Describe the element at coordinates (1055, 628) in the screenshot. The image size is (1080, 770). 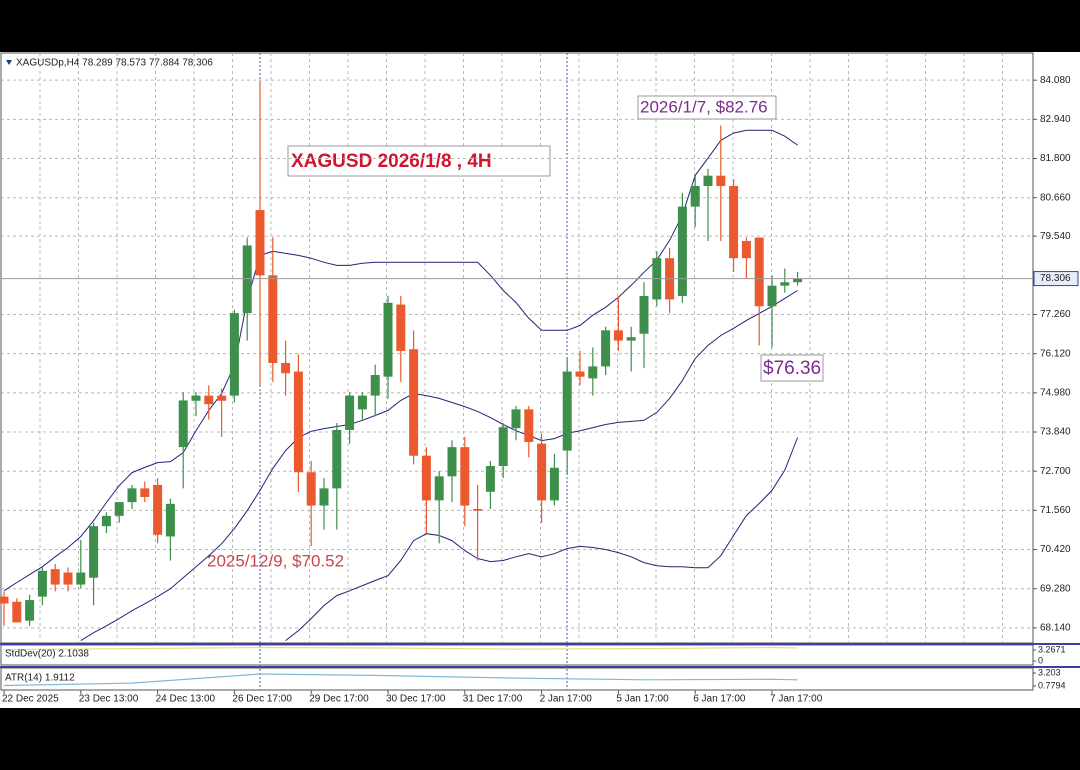
I see `y-tick-label: 68.140` at that location.